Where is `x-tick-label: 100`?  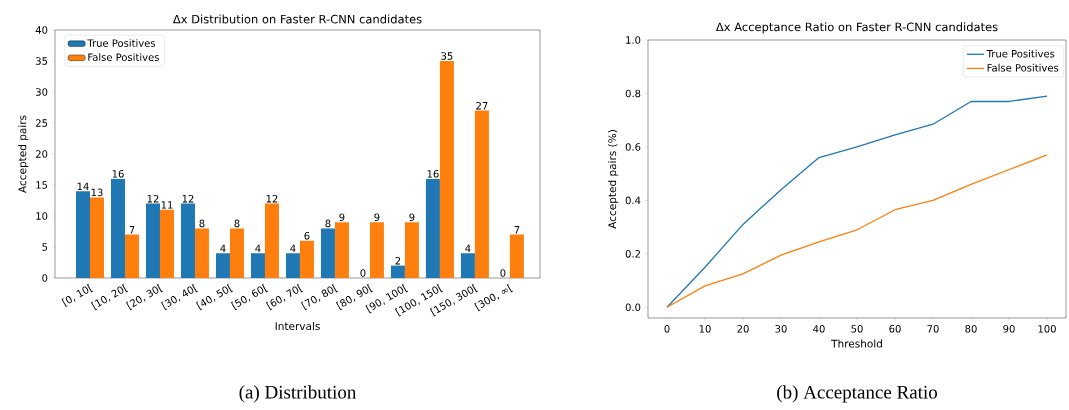 x-tick-label: 100 is located at coordinates (1047, 329).